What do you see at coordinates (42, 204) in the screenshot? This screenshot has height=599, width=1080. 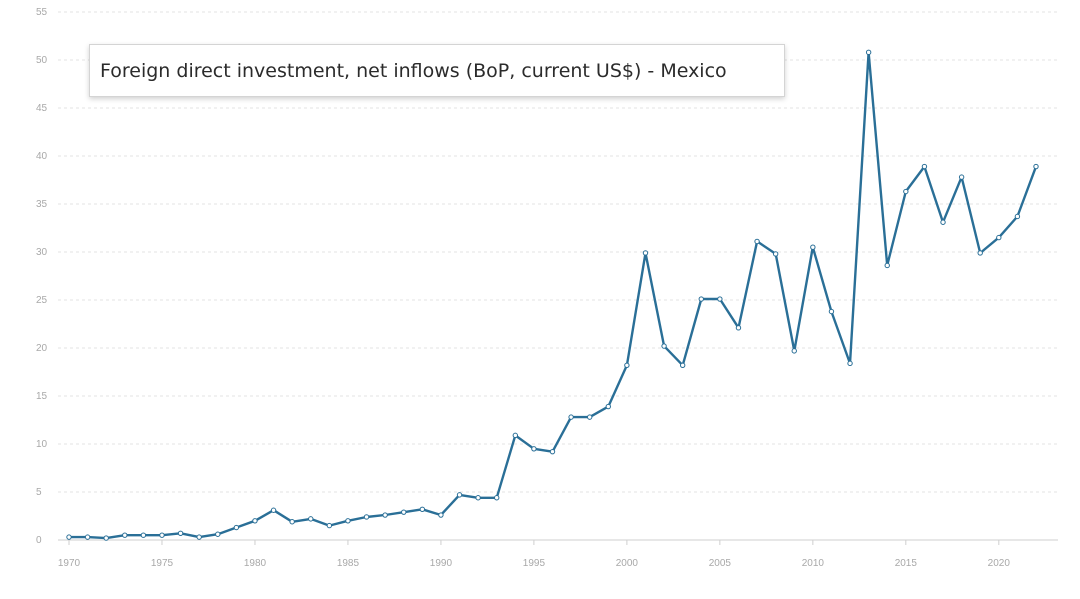 I see `y-tick-label: 35` at bounding box center [42, 204].